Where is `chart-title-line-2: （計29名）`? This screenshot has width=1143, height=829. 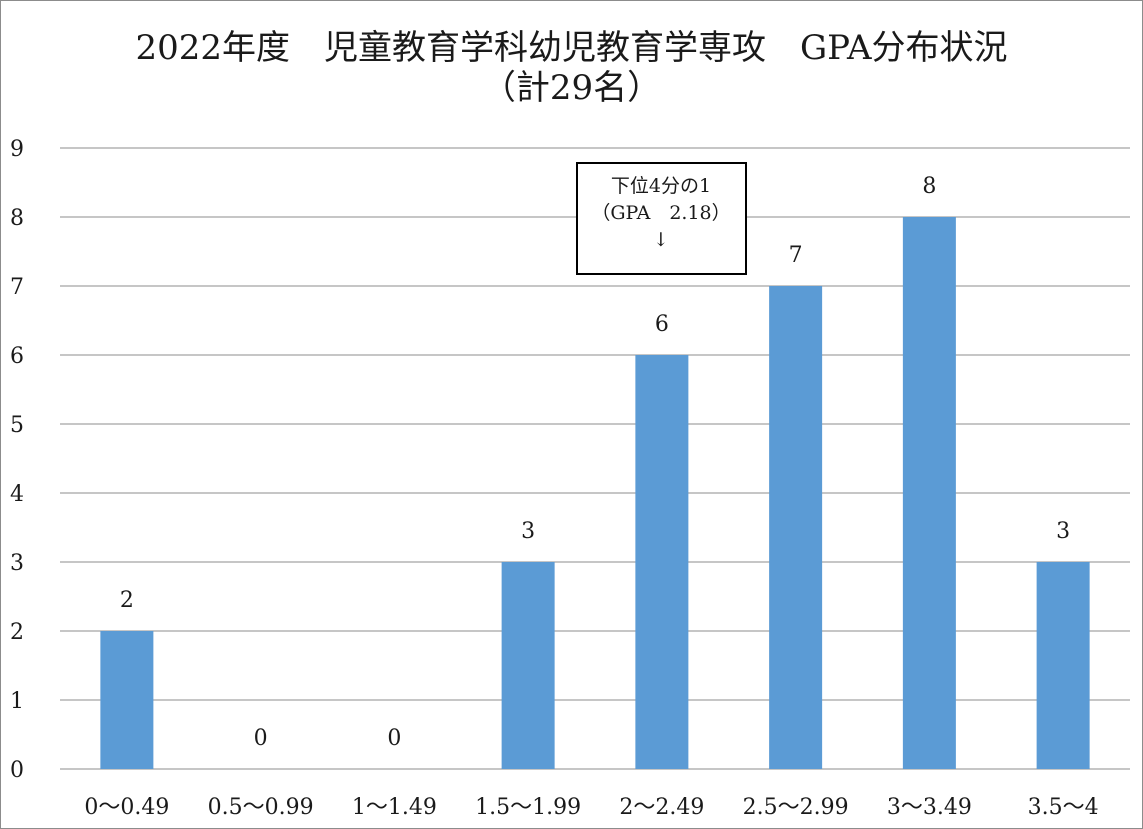 chart-title-line-2: （計29名） is located at coordinates (571, 88).